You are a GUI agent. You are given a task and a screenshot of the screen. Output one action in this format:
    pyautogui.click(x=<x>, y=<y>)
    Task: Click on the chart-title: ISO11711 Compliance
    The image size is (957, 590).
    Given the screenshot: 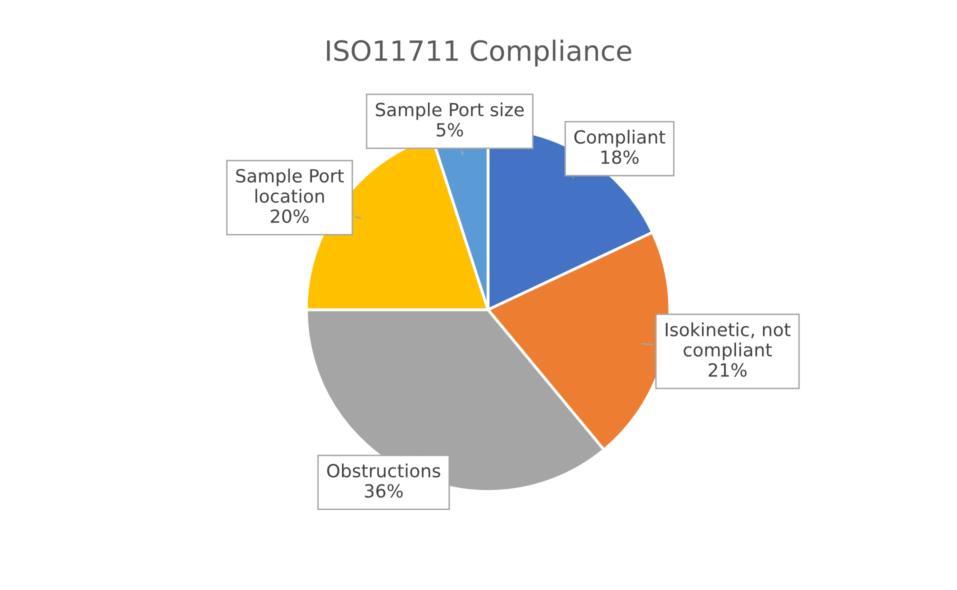 What is the action you would take?
    pyautogui.click(x=479, y=53)
    